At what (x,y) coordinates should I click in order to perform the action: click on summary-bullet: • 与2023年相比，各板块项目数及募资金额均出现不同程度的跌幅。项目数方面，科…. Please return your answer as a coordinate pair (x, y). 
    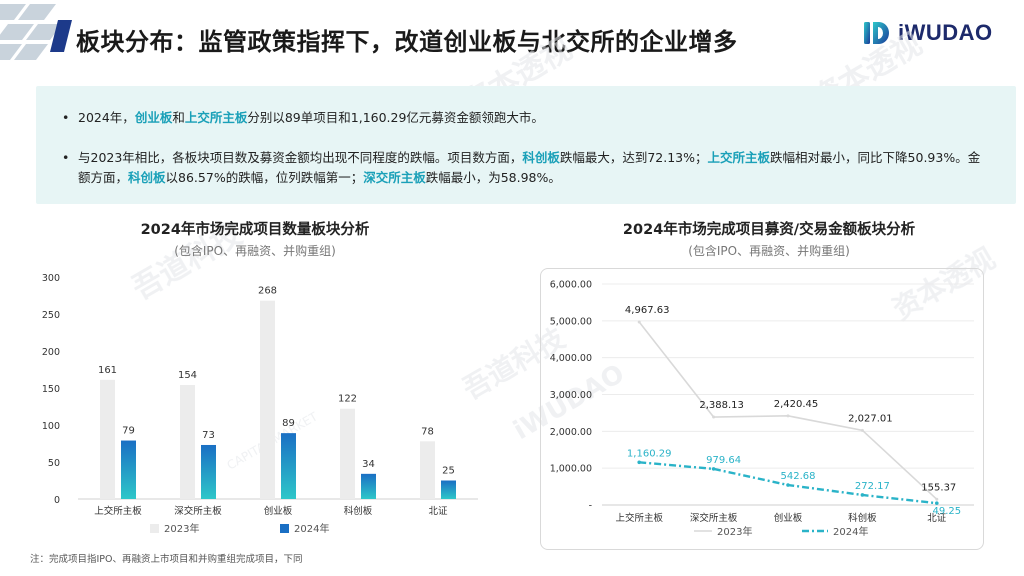
    Looking at the image, I should click on (527, 168).